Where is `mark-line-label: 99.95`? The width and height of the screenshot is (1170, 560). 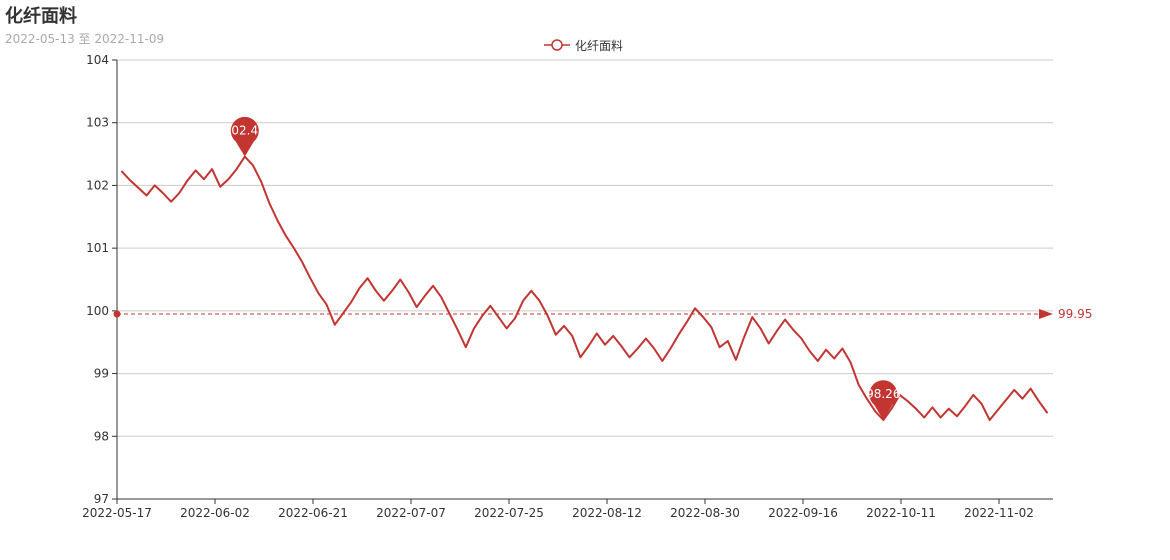 mark-line-label: 99.95 is located at coordinates (1075, 314).